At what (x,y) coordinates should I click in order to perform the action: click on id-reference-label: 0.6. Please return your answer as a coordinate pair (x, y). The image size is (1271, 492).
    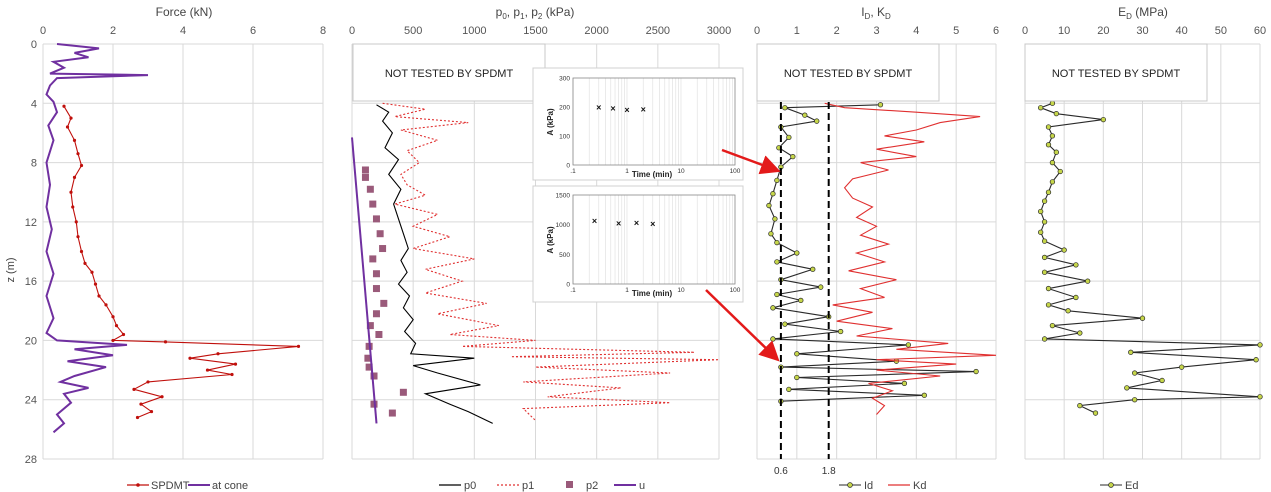
    Looking at the image, I should click on (781, 471).